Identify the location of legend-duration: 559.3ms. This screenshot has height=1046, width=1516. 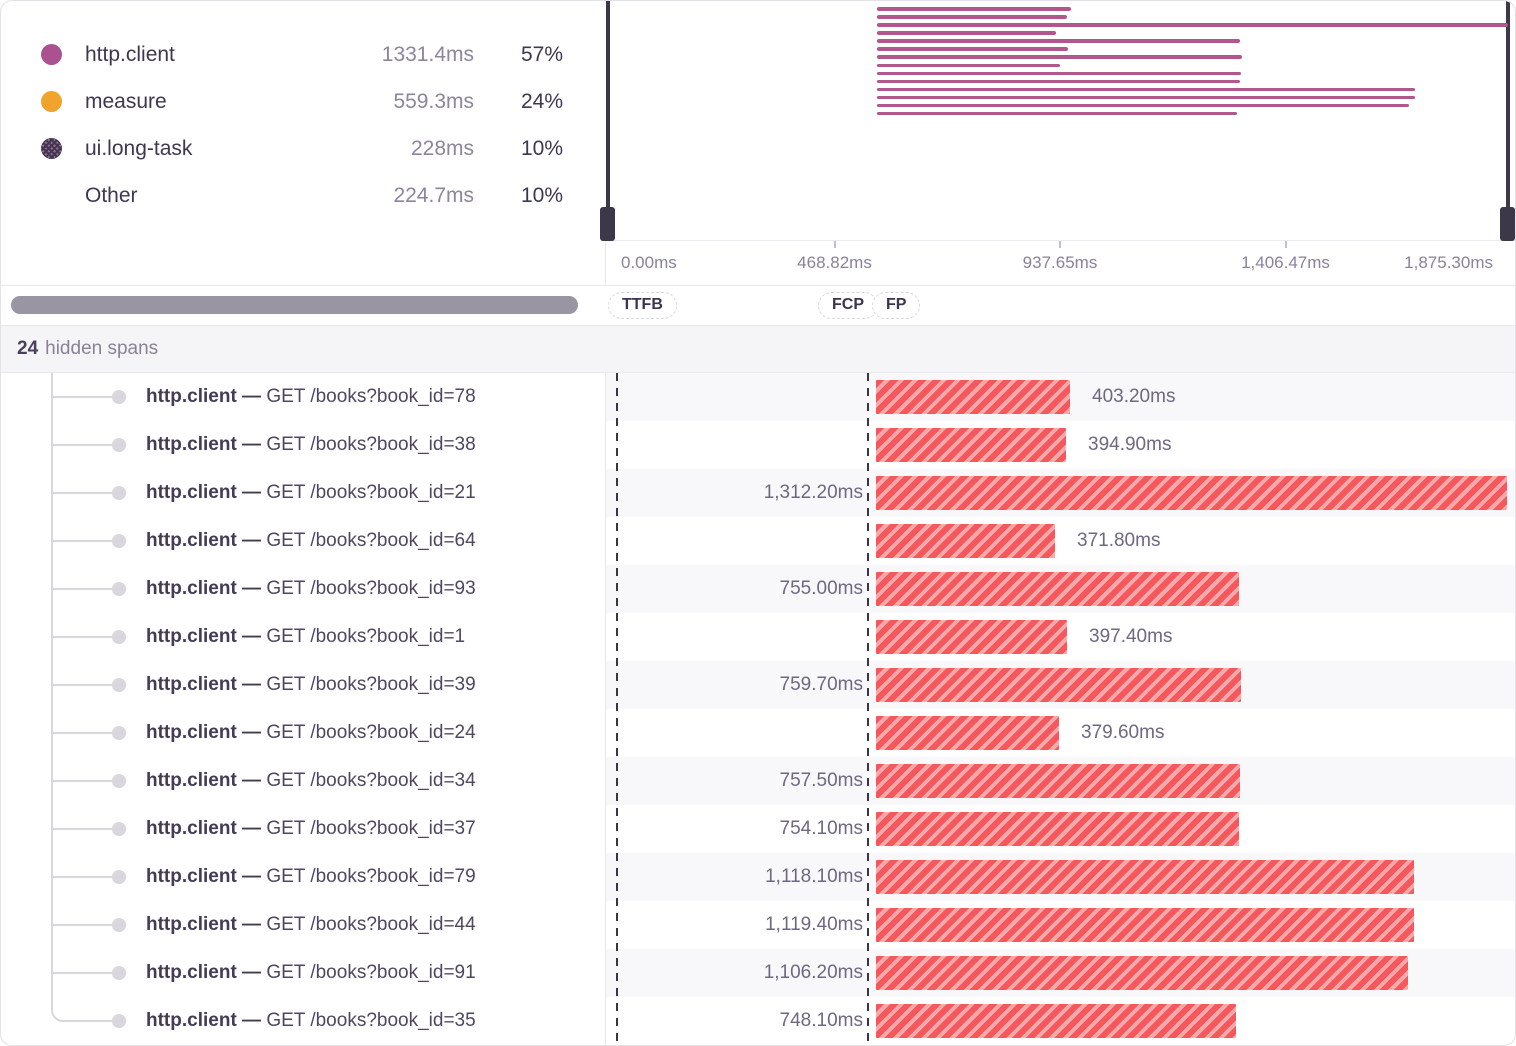
(433, 101).